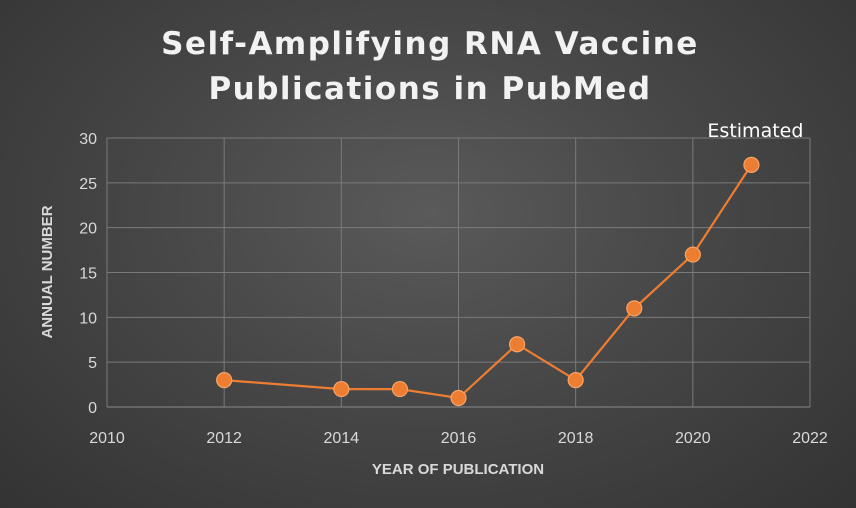  What do you see at coordinates (755, 131) in the screenshot?
I see `estimated-annotation: Estimated` at bounding box center [755, 131].